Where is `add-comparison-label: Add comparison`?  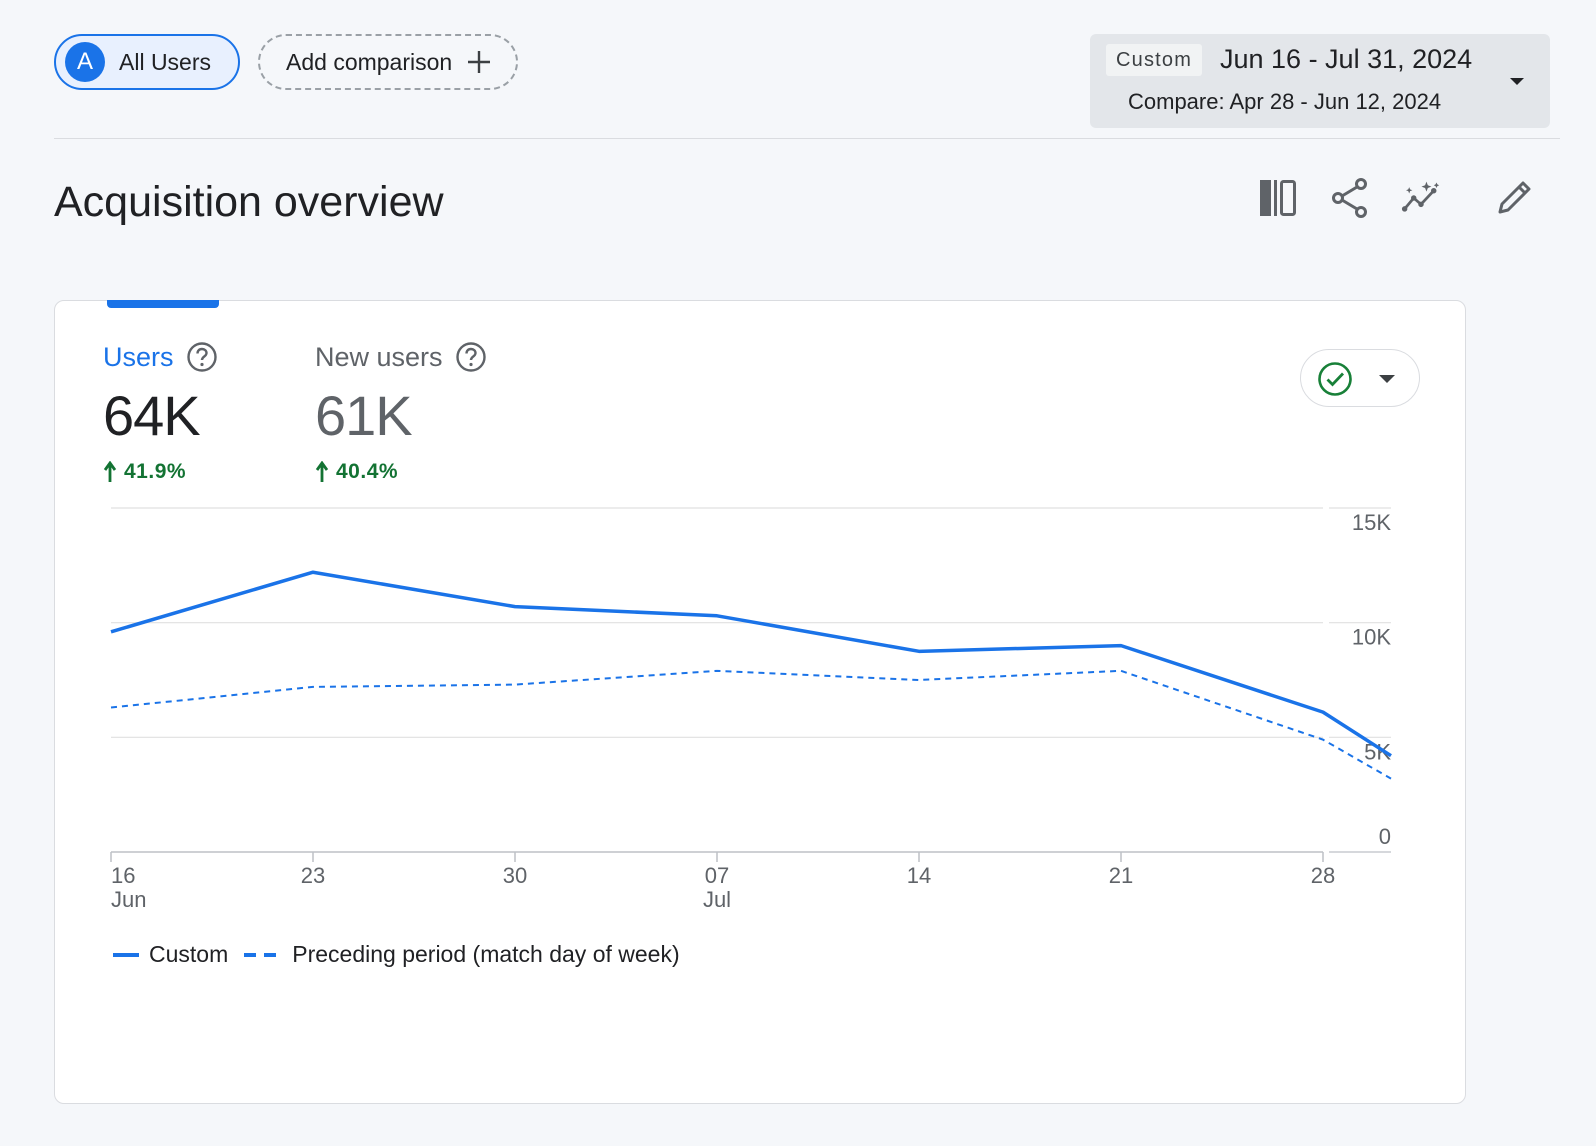 add-comparison-label: Add comparison is located at coordinates (369, 61).